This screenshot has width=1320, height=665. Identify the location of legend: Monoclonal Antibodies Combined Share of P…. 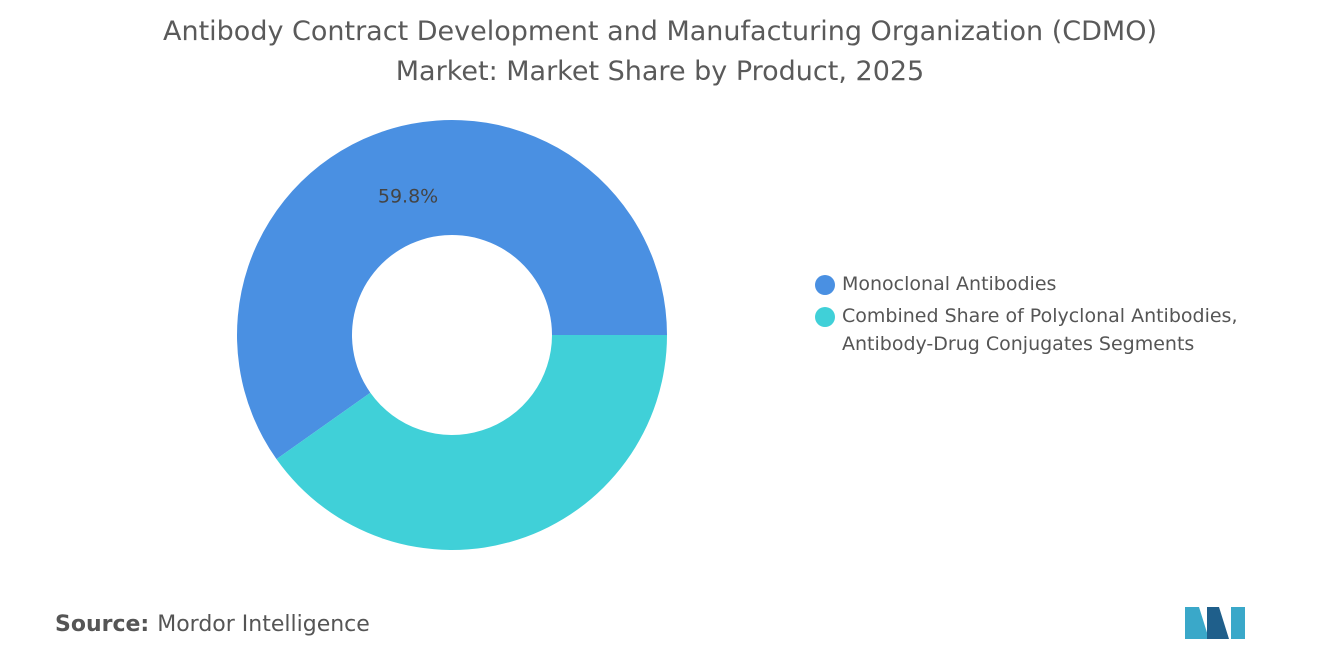
(1042, 316).